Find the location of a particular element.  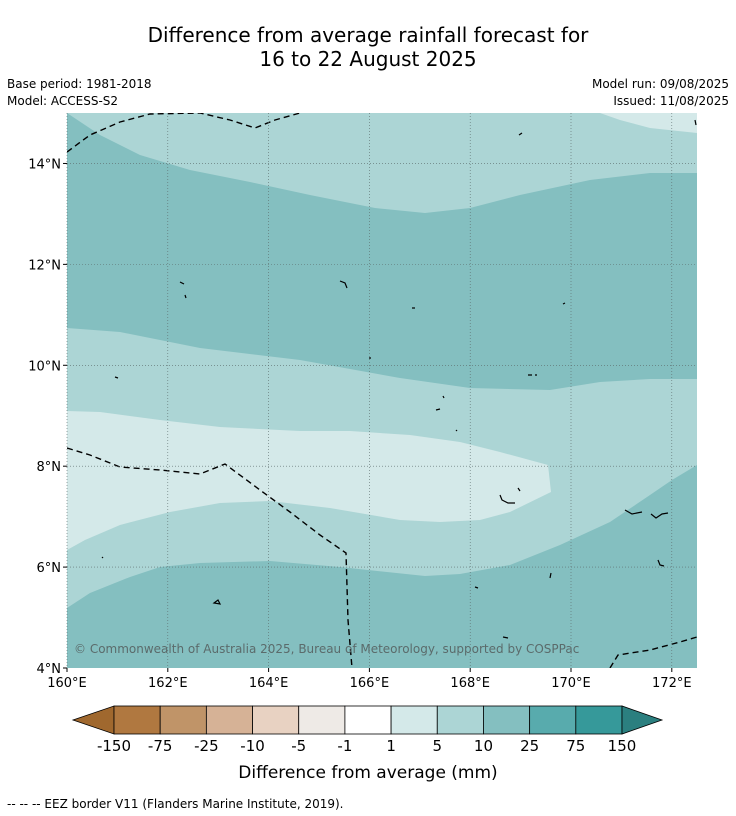

colorbar: -150 -75 -25 -10 -5 -1 1 5 10 25 75 150 is located at coordinates (367, 730).